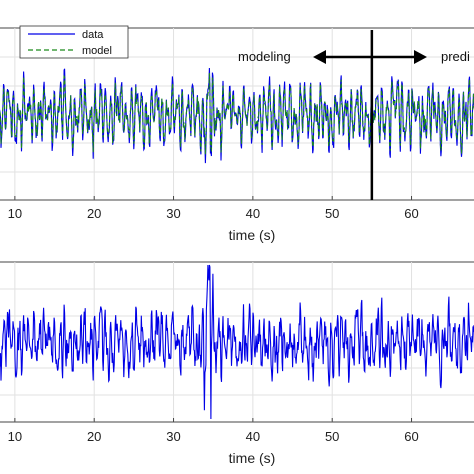  Describe the element at coordinates (15, 213) in the screenshot. I see `top-tick-label-10: 10` at that location.